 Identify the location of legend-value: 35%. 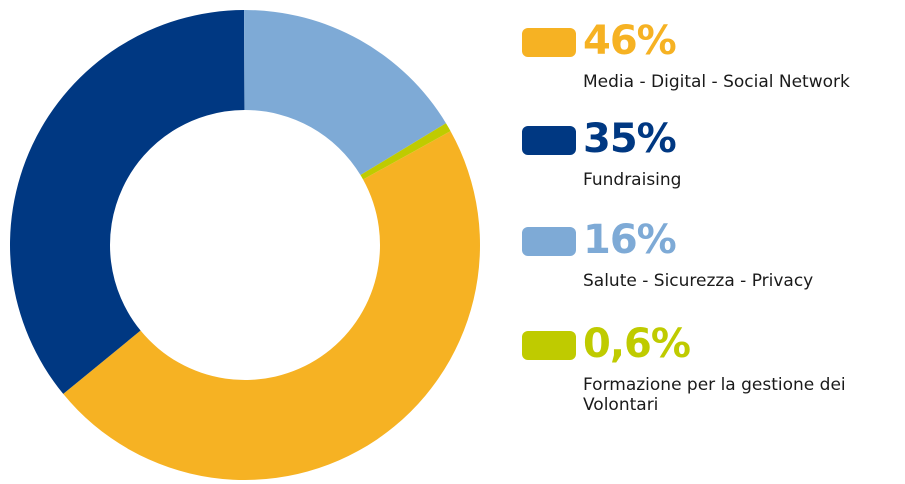
(630, 139).